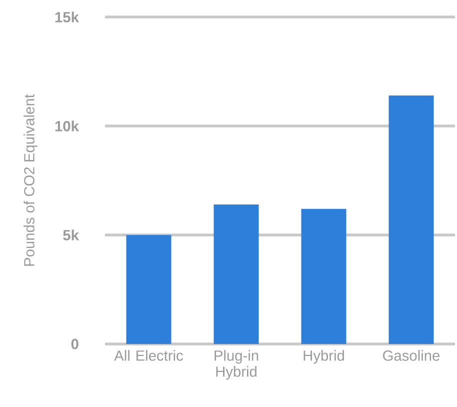 Image resolution: width=457 pixels, height=407 pixels. What do you see at coordinates (411, 355) in the screenshot?
I see `x-tick-label: Gasoline` at bounding box center [411, 355].